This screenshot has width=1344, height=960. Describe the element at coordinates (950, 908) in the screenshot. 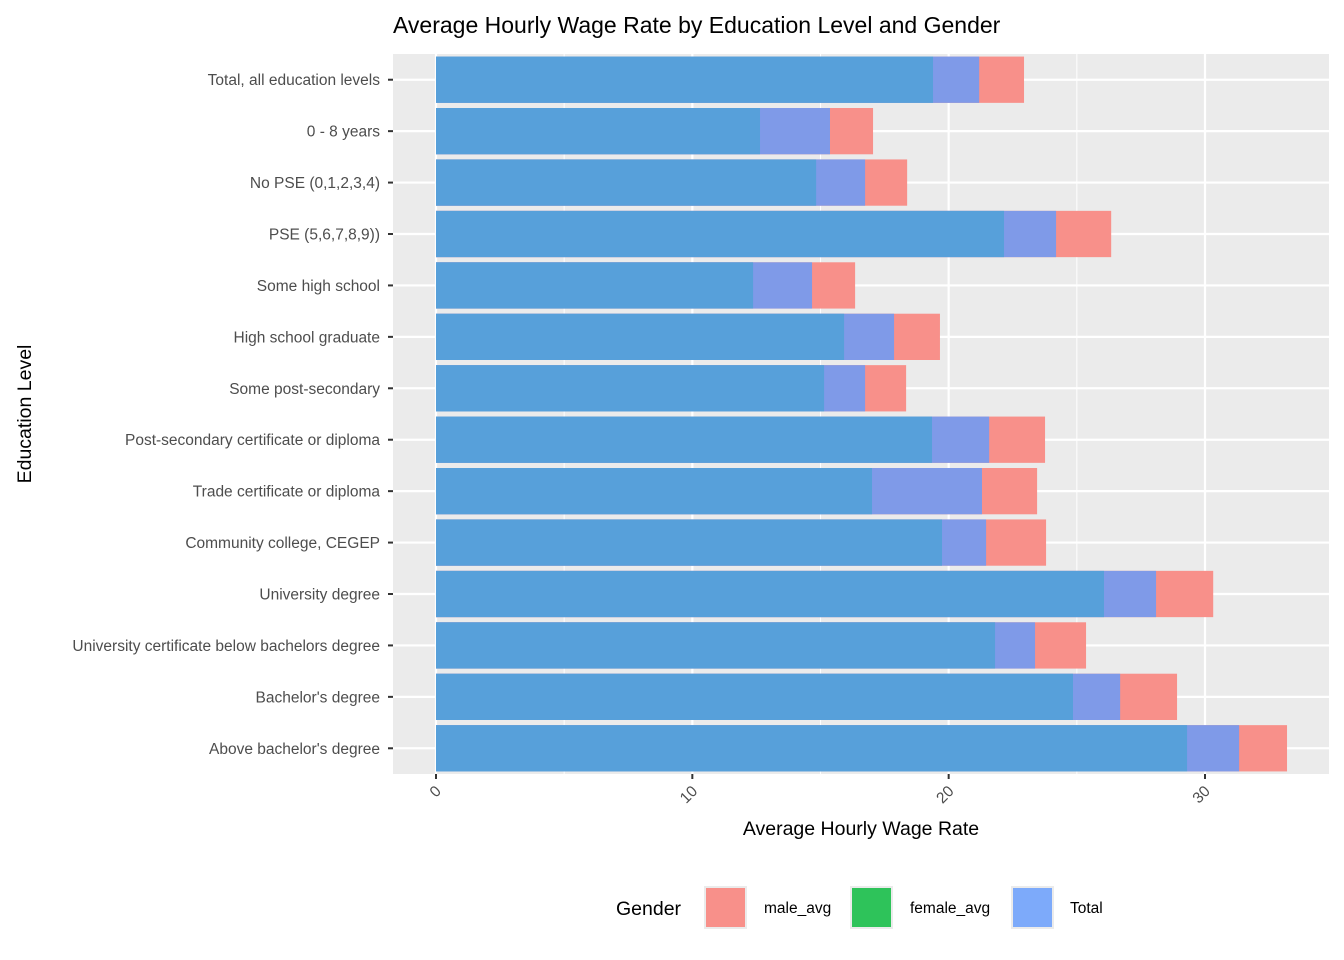

I see `legend-label: female_avg` at that location.